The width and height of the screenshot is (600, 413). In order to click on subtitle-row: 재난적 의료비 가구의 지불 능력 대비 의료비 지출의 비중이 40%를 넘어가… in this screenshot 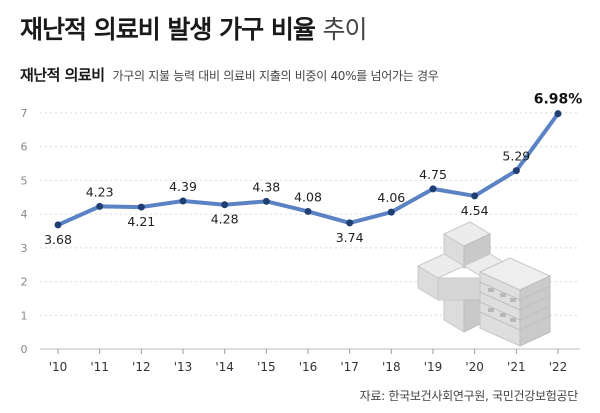, I will do `click(229, 74)`.